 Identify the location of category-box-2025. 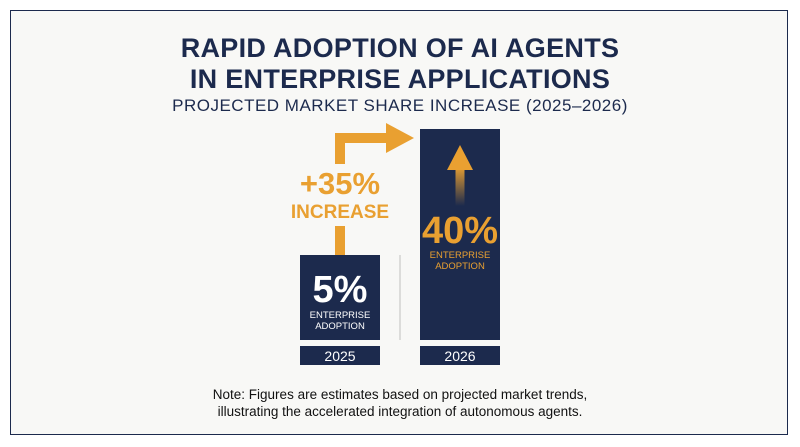
(340, 355).